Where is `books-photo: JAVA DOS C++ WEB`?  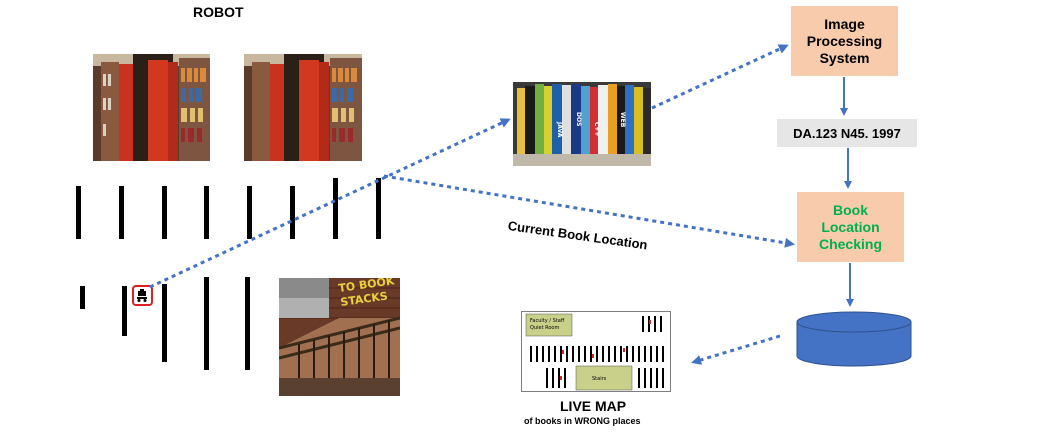 books-photo: JAVA DOS C++ WEB is located at coordinates (582, 124).